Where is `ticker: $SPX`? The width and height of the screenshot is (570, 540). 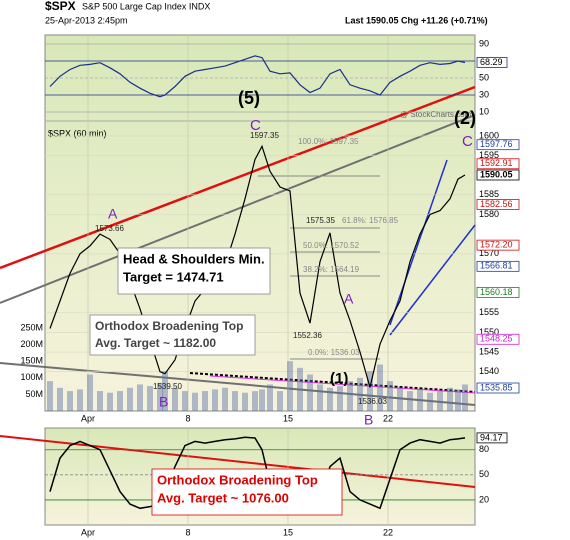
ticker: $SPX is located at coordinates (60, 6).